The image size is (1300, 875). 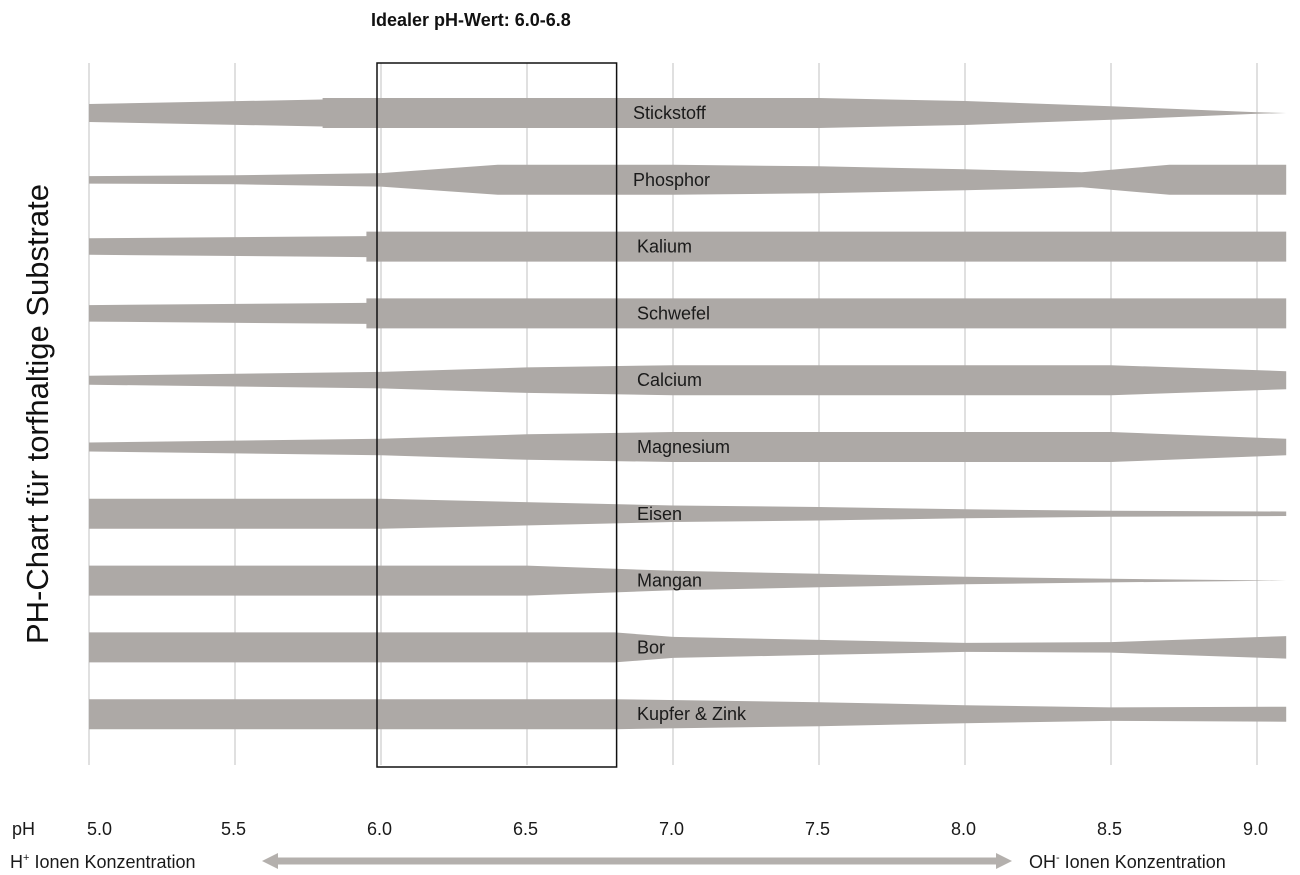 I want to click on tick-label-8.5: 8.5, so click(x=1109, y=829).